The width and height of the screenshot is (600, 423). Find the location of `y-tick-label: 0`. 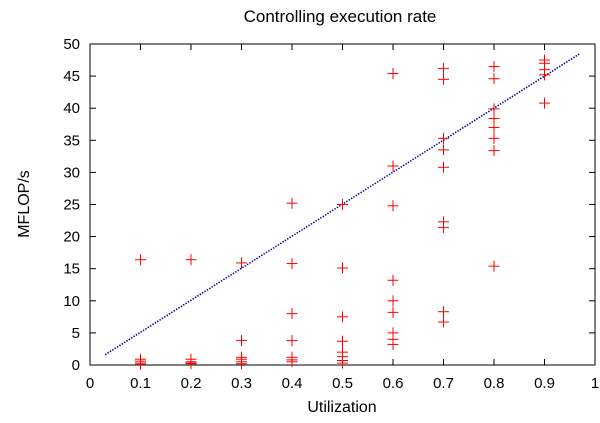

y-tick-label: 0 is located at coordinates (76, 365).